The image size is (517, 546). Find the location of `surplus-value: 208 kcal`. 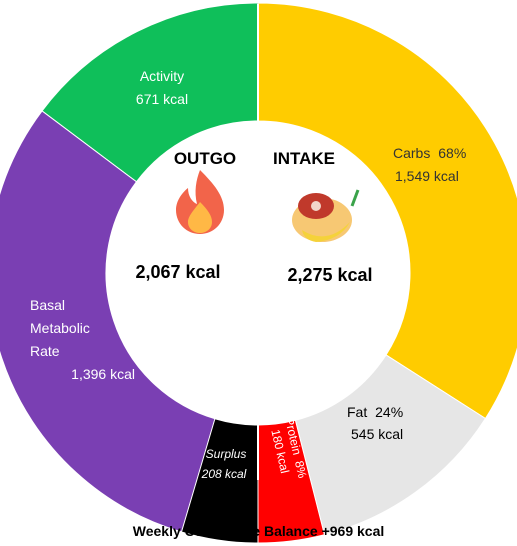

surplus-value: 208 kcal is located at coordinates (224, 474).